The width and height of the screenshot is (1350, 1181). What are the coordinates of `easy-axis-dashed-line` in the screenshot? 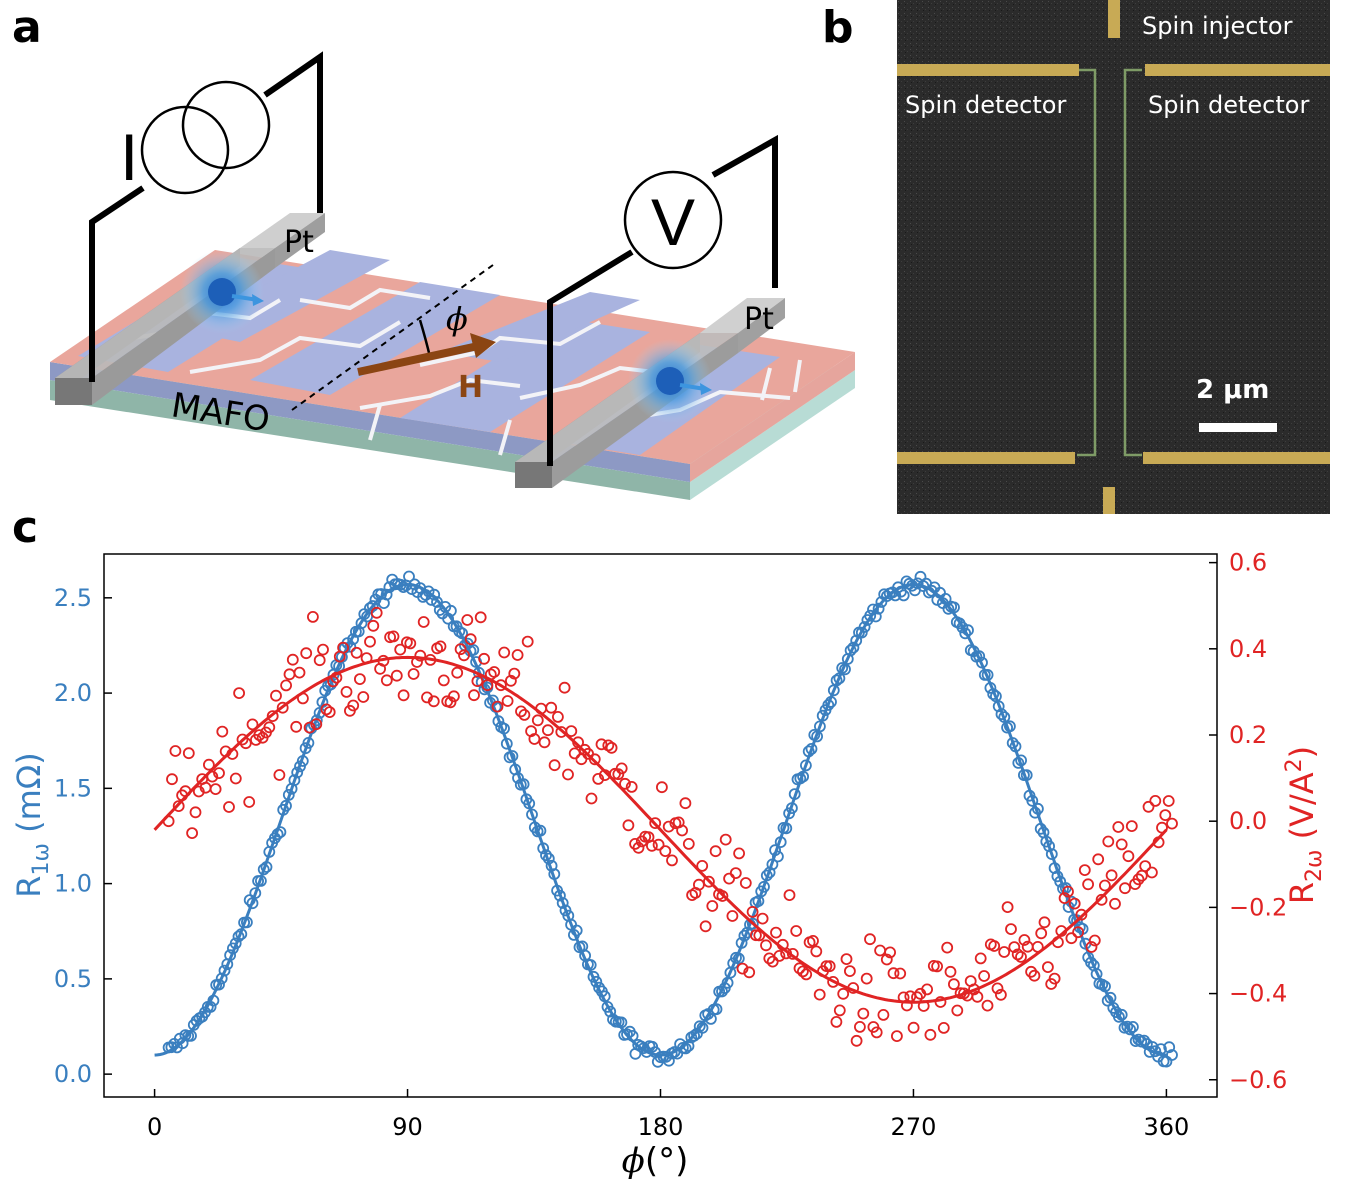 It's located at (392, 337).